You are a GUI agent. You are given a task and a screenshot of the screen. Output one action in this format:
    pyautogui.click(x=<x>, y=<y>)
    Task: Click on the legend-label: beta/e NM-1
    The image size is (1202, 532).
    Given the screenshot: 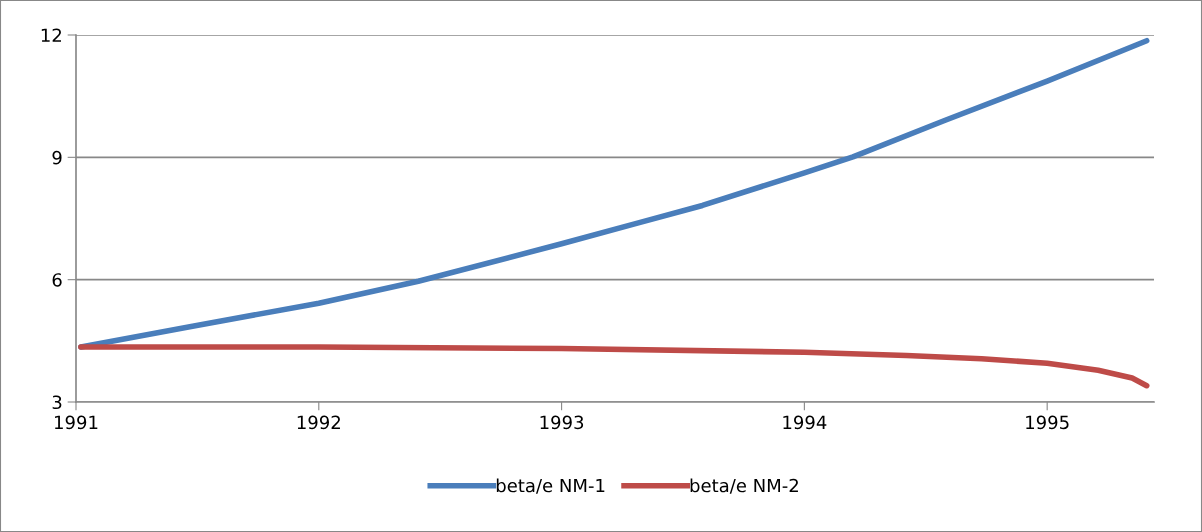 What is the action you would take?
    pyautogui.click(x=550, y=486)
    